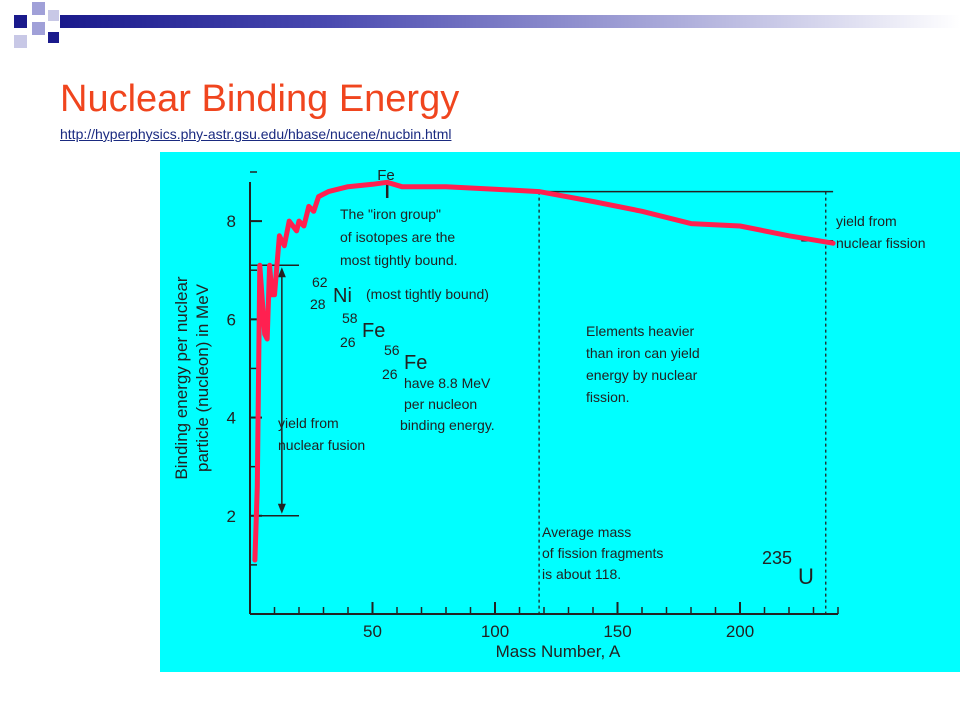 This screenshot has height=720, width=960. What do you see at coordinates (777, 558) in the screenshot?
I see `uranium-mass-number: 235` at bounding box center [777, 558].